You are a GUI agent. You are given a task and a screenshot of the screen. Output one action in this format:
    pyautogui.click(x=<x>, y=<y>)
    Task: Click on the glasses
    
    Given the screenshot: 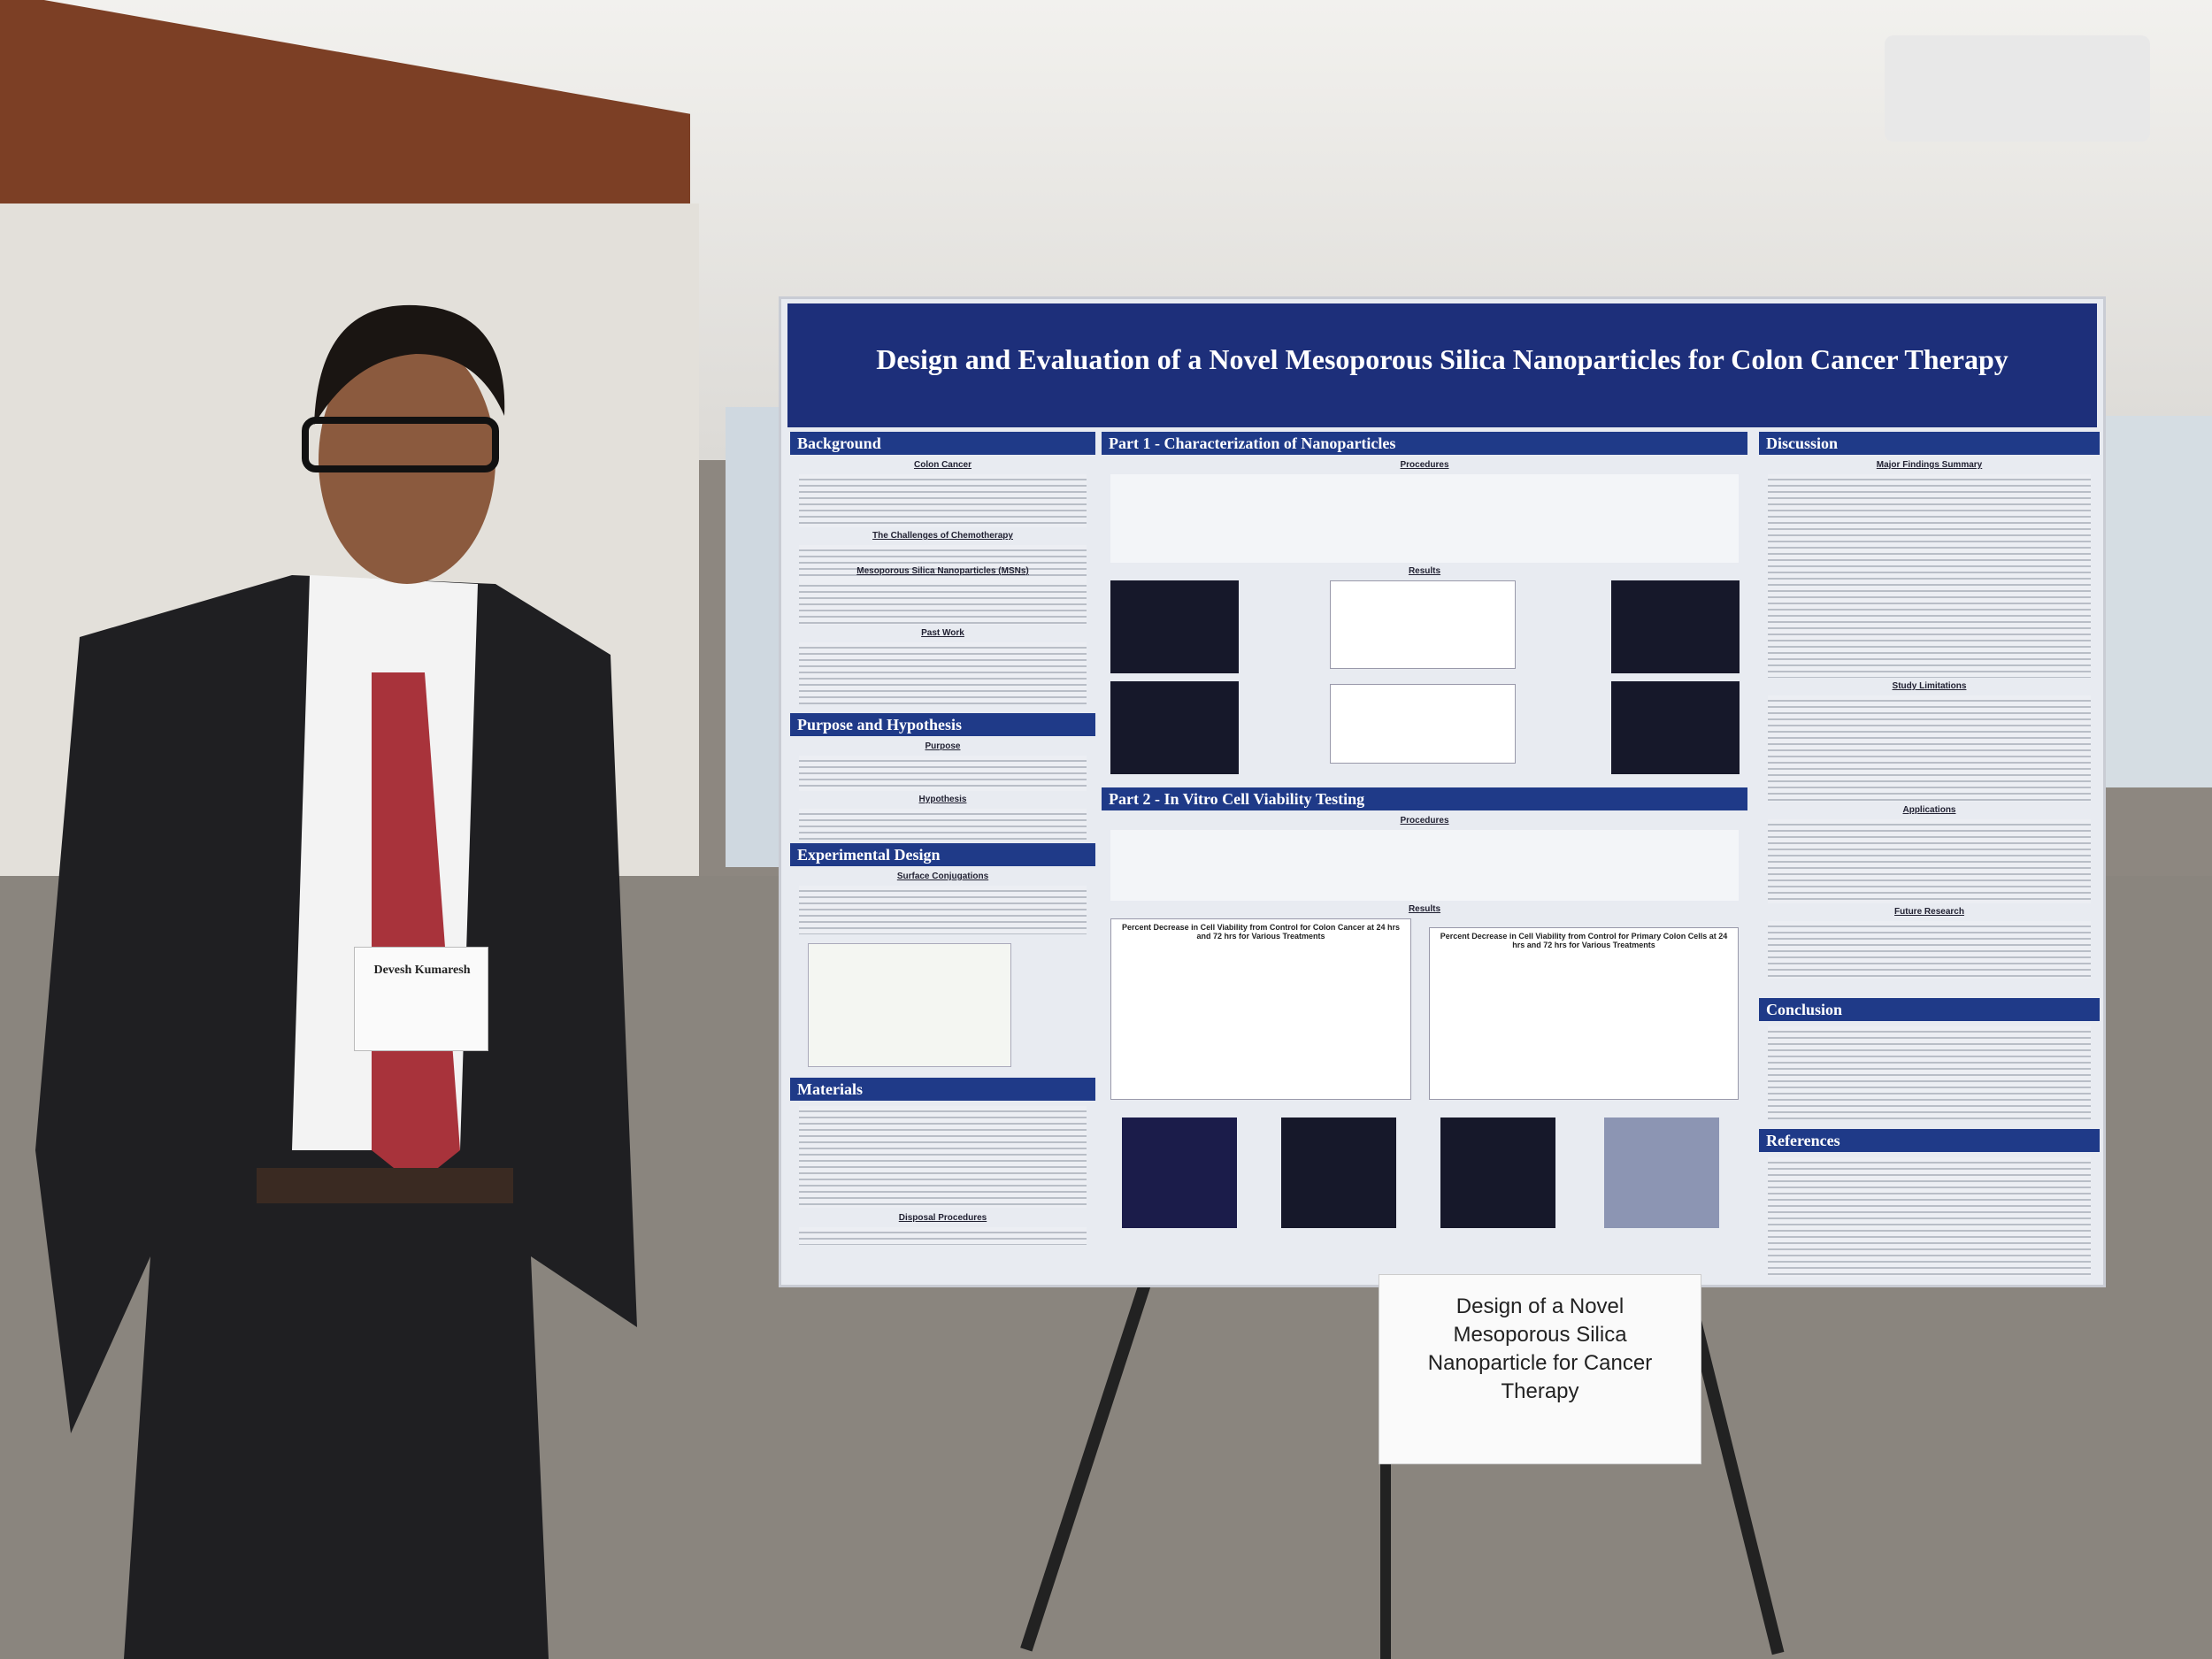 What is the action you would take?
    pyautogui.click(x=401, y=445)
    